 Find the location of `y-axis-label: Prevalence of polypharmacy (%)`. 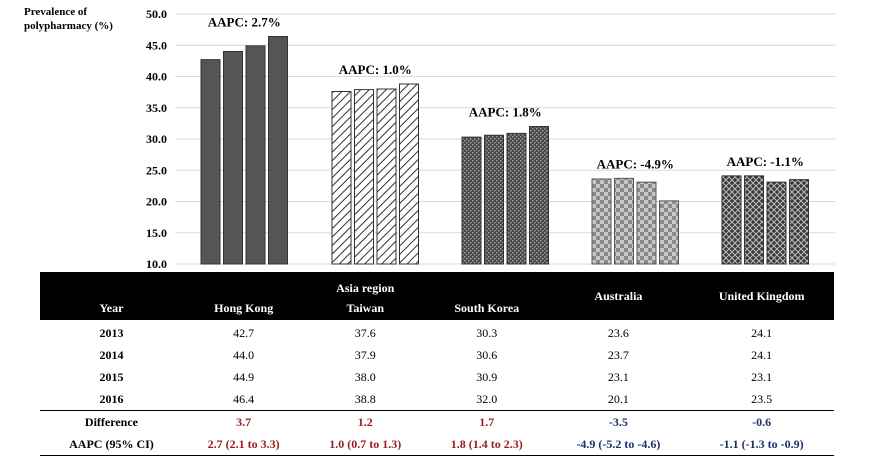

y-axis-label: Prevalence of polypharmacy (%) is located at coordinates (68, 19).